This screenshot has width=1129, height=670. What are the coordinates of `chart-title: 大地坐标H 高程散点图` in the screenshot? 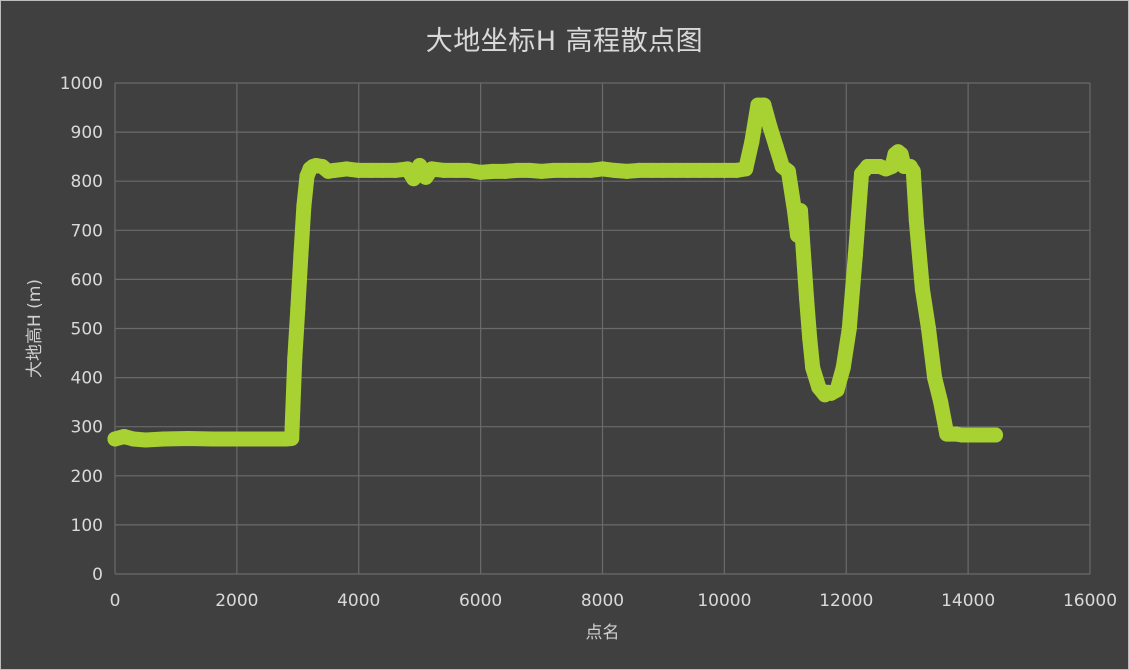 It's located at (564, 41).